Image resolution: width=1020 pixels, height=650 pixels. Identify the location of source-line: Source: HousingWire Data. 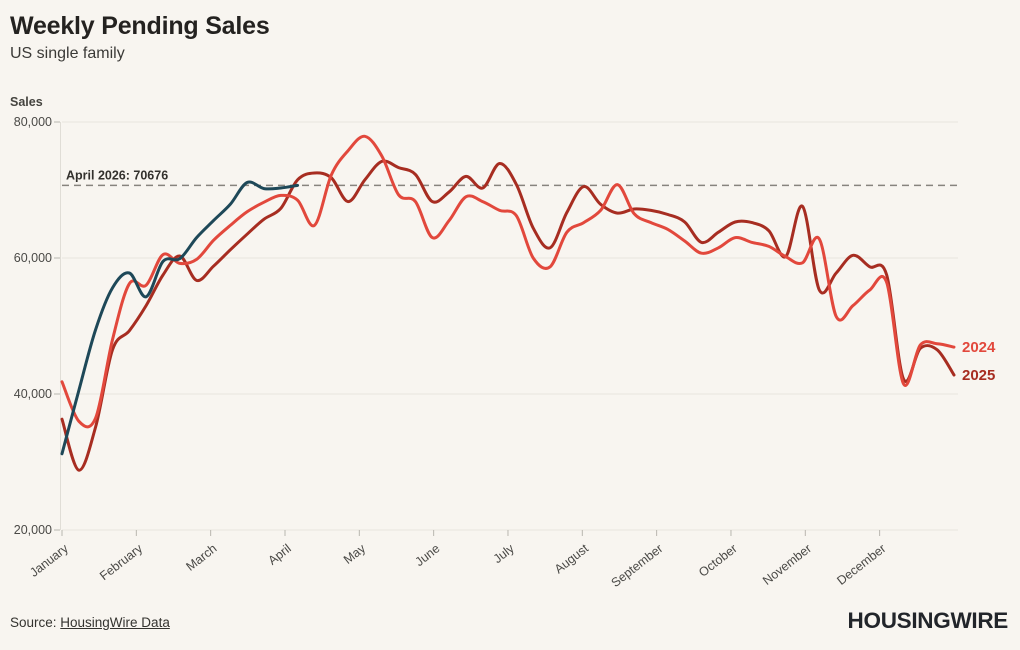
(90, 622).